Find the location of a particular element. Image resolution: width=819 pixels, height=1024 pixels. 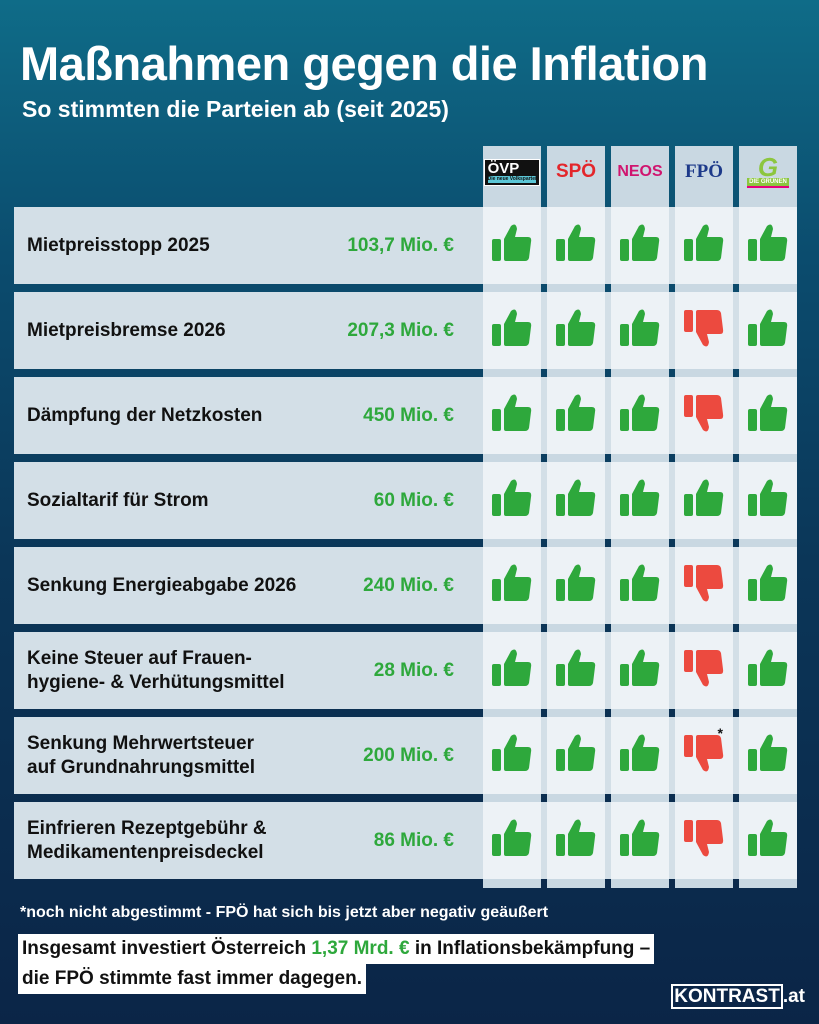

brand-logo: KONTRAST .at is located at coordinates (738, 996).